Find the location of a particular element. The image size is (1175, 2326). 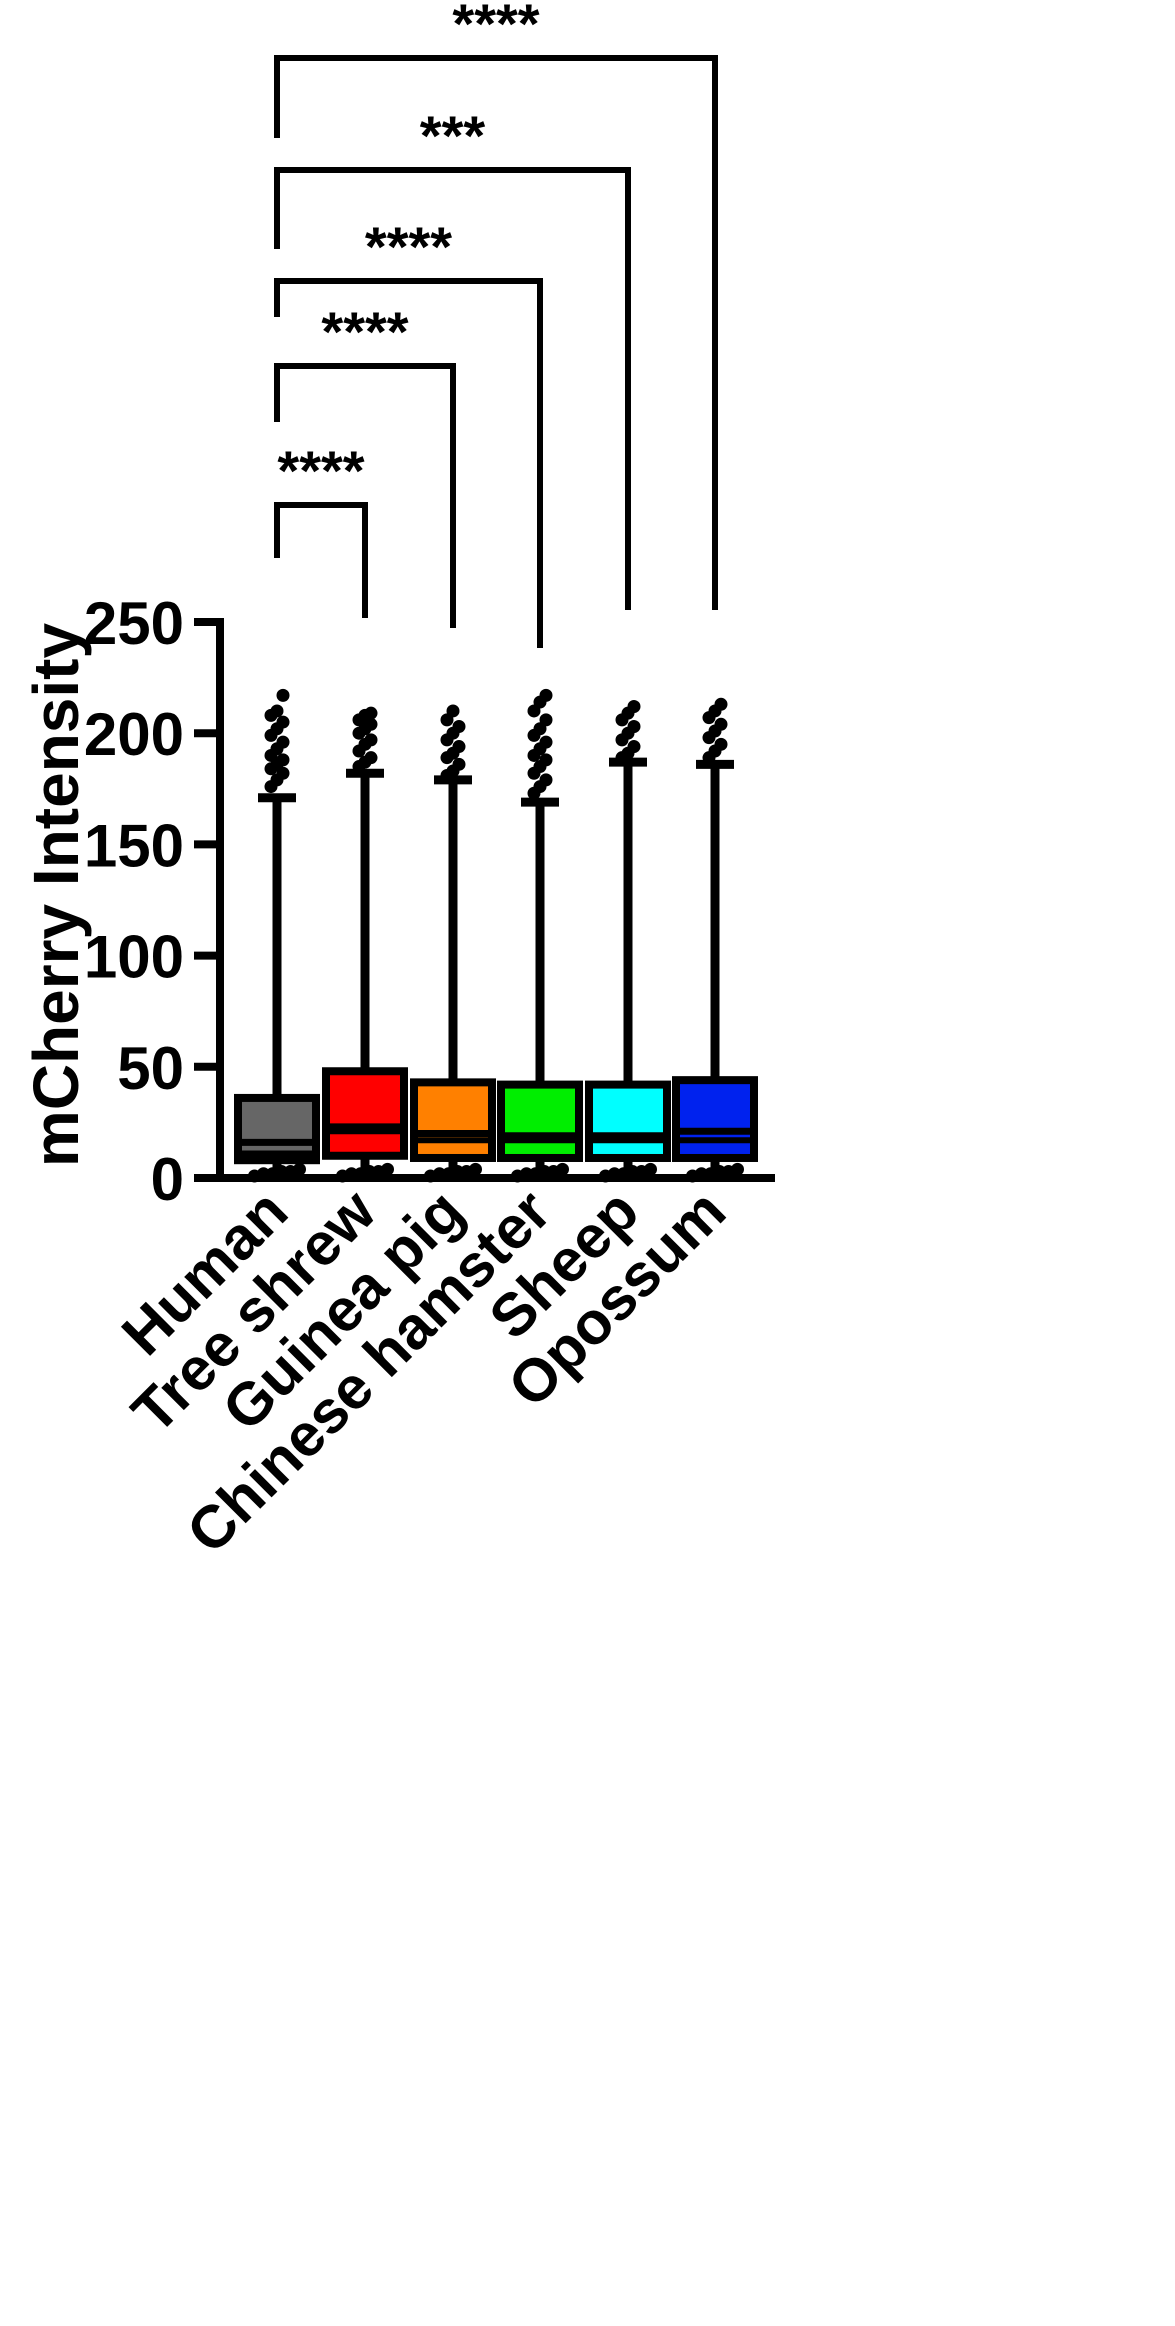

y-tick-label: 200 is located at coordinates (134, 734).